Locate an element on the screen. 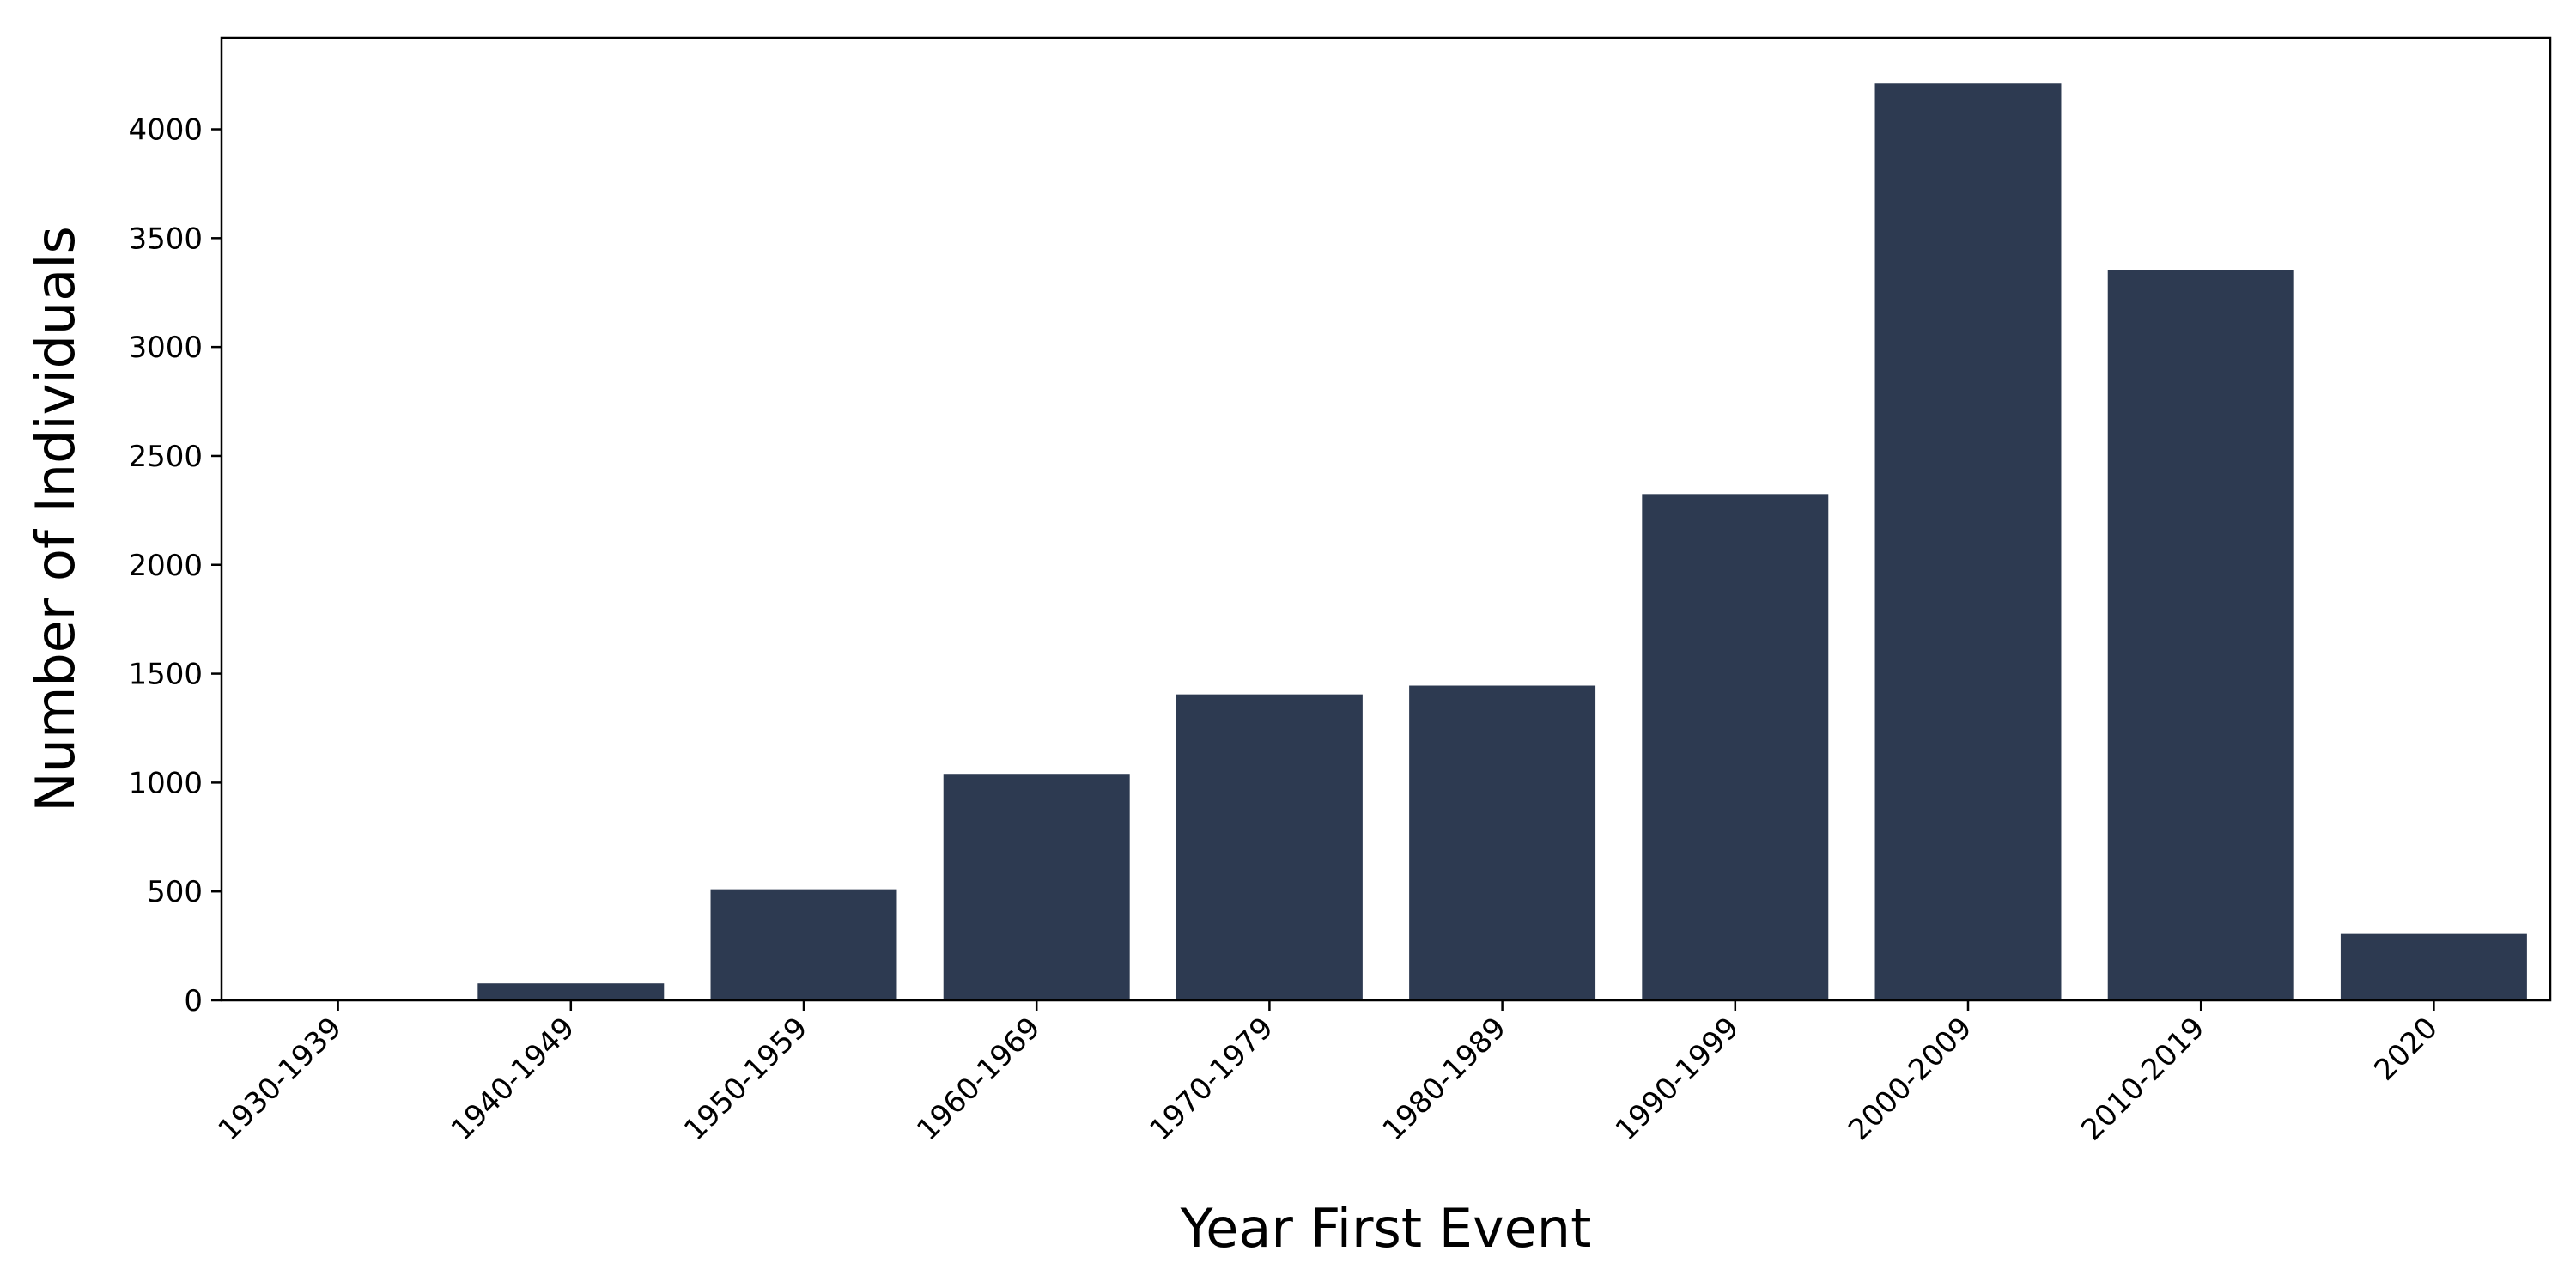  y-axis: 0 500 1000 1500 2000 2500 3000 3500 4000 is located at coordinates (175, 565).